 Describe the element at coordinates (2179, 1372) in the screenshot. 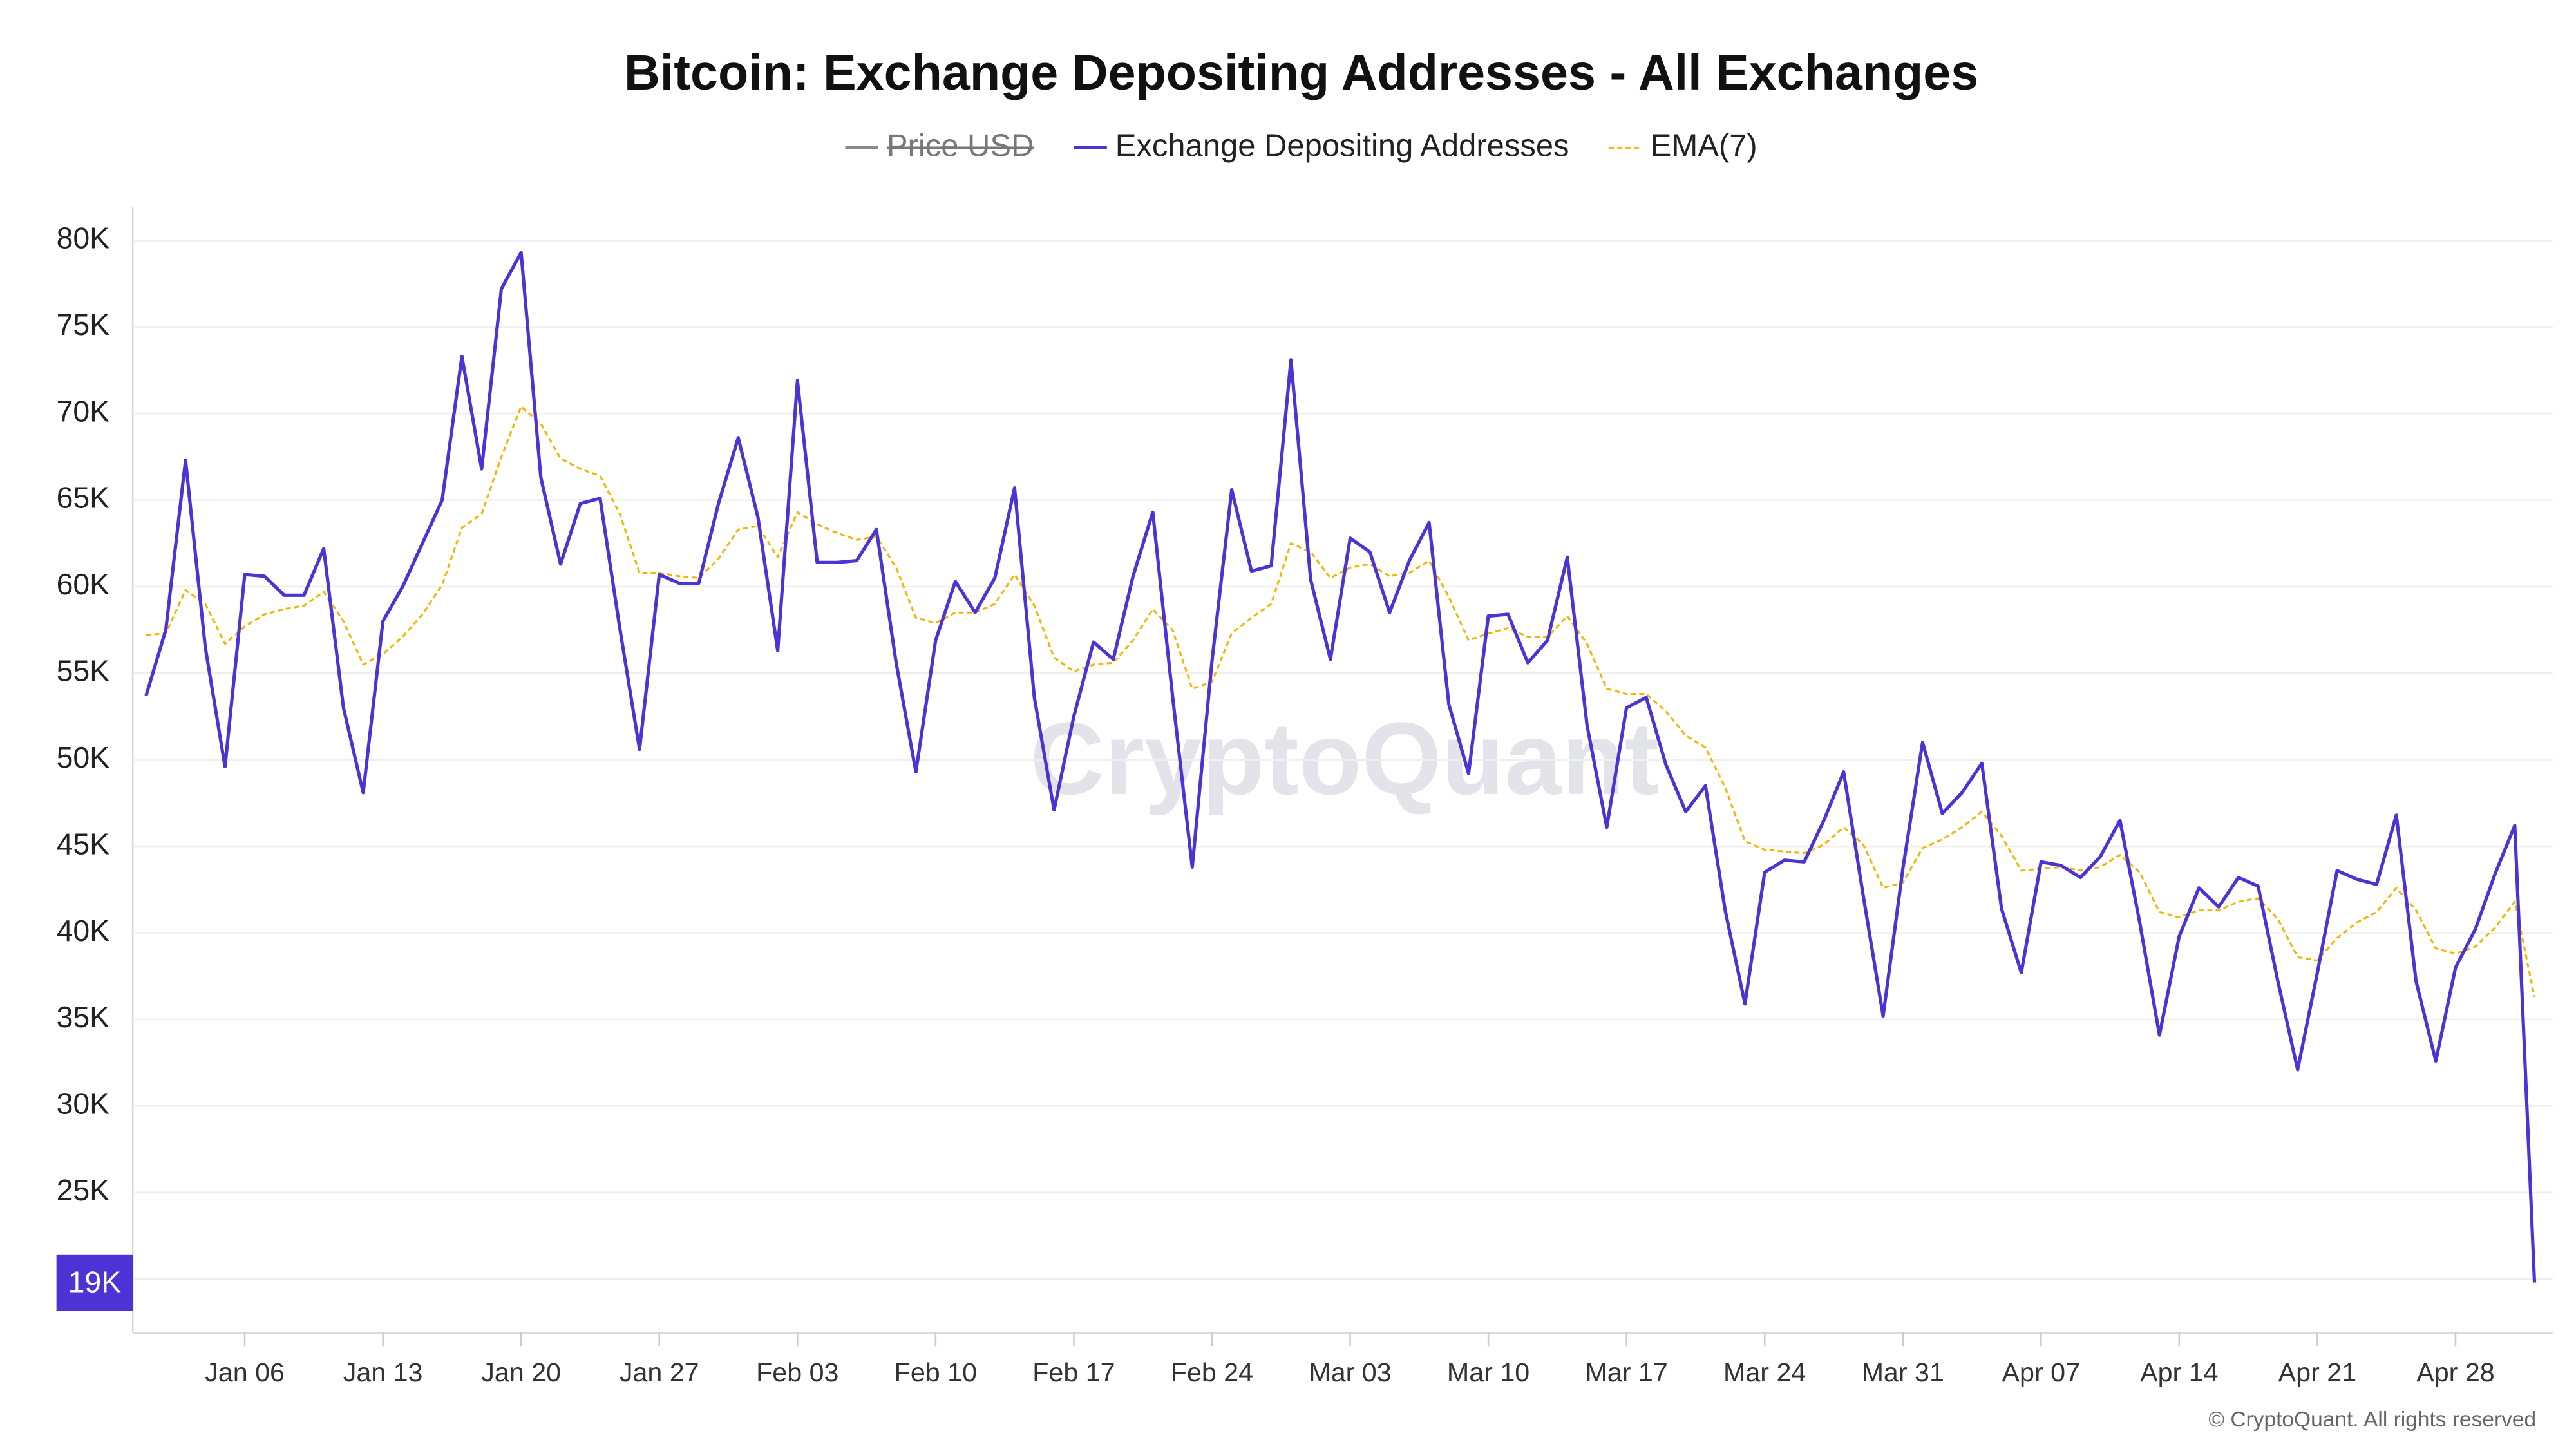

I see `x-tick-label: Apr 14` at that location.